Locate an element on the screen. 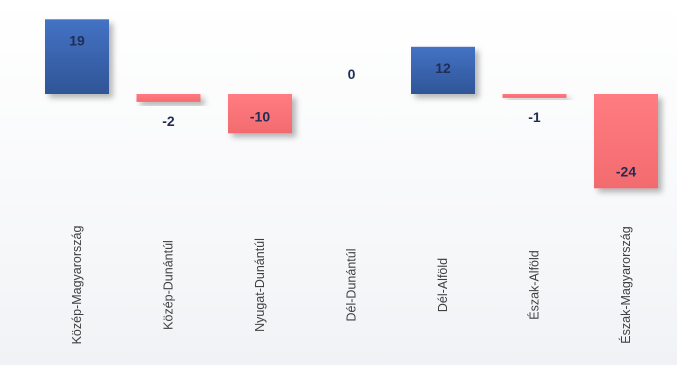 This screenshot has height=365, width=677. data-label-nyugat-dun-nt-l: -10 is located at coordinates (260, 116).